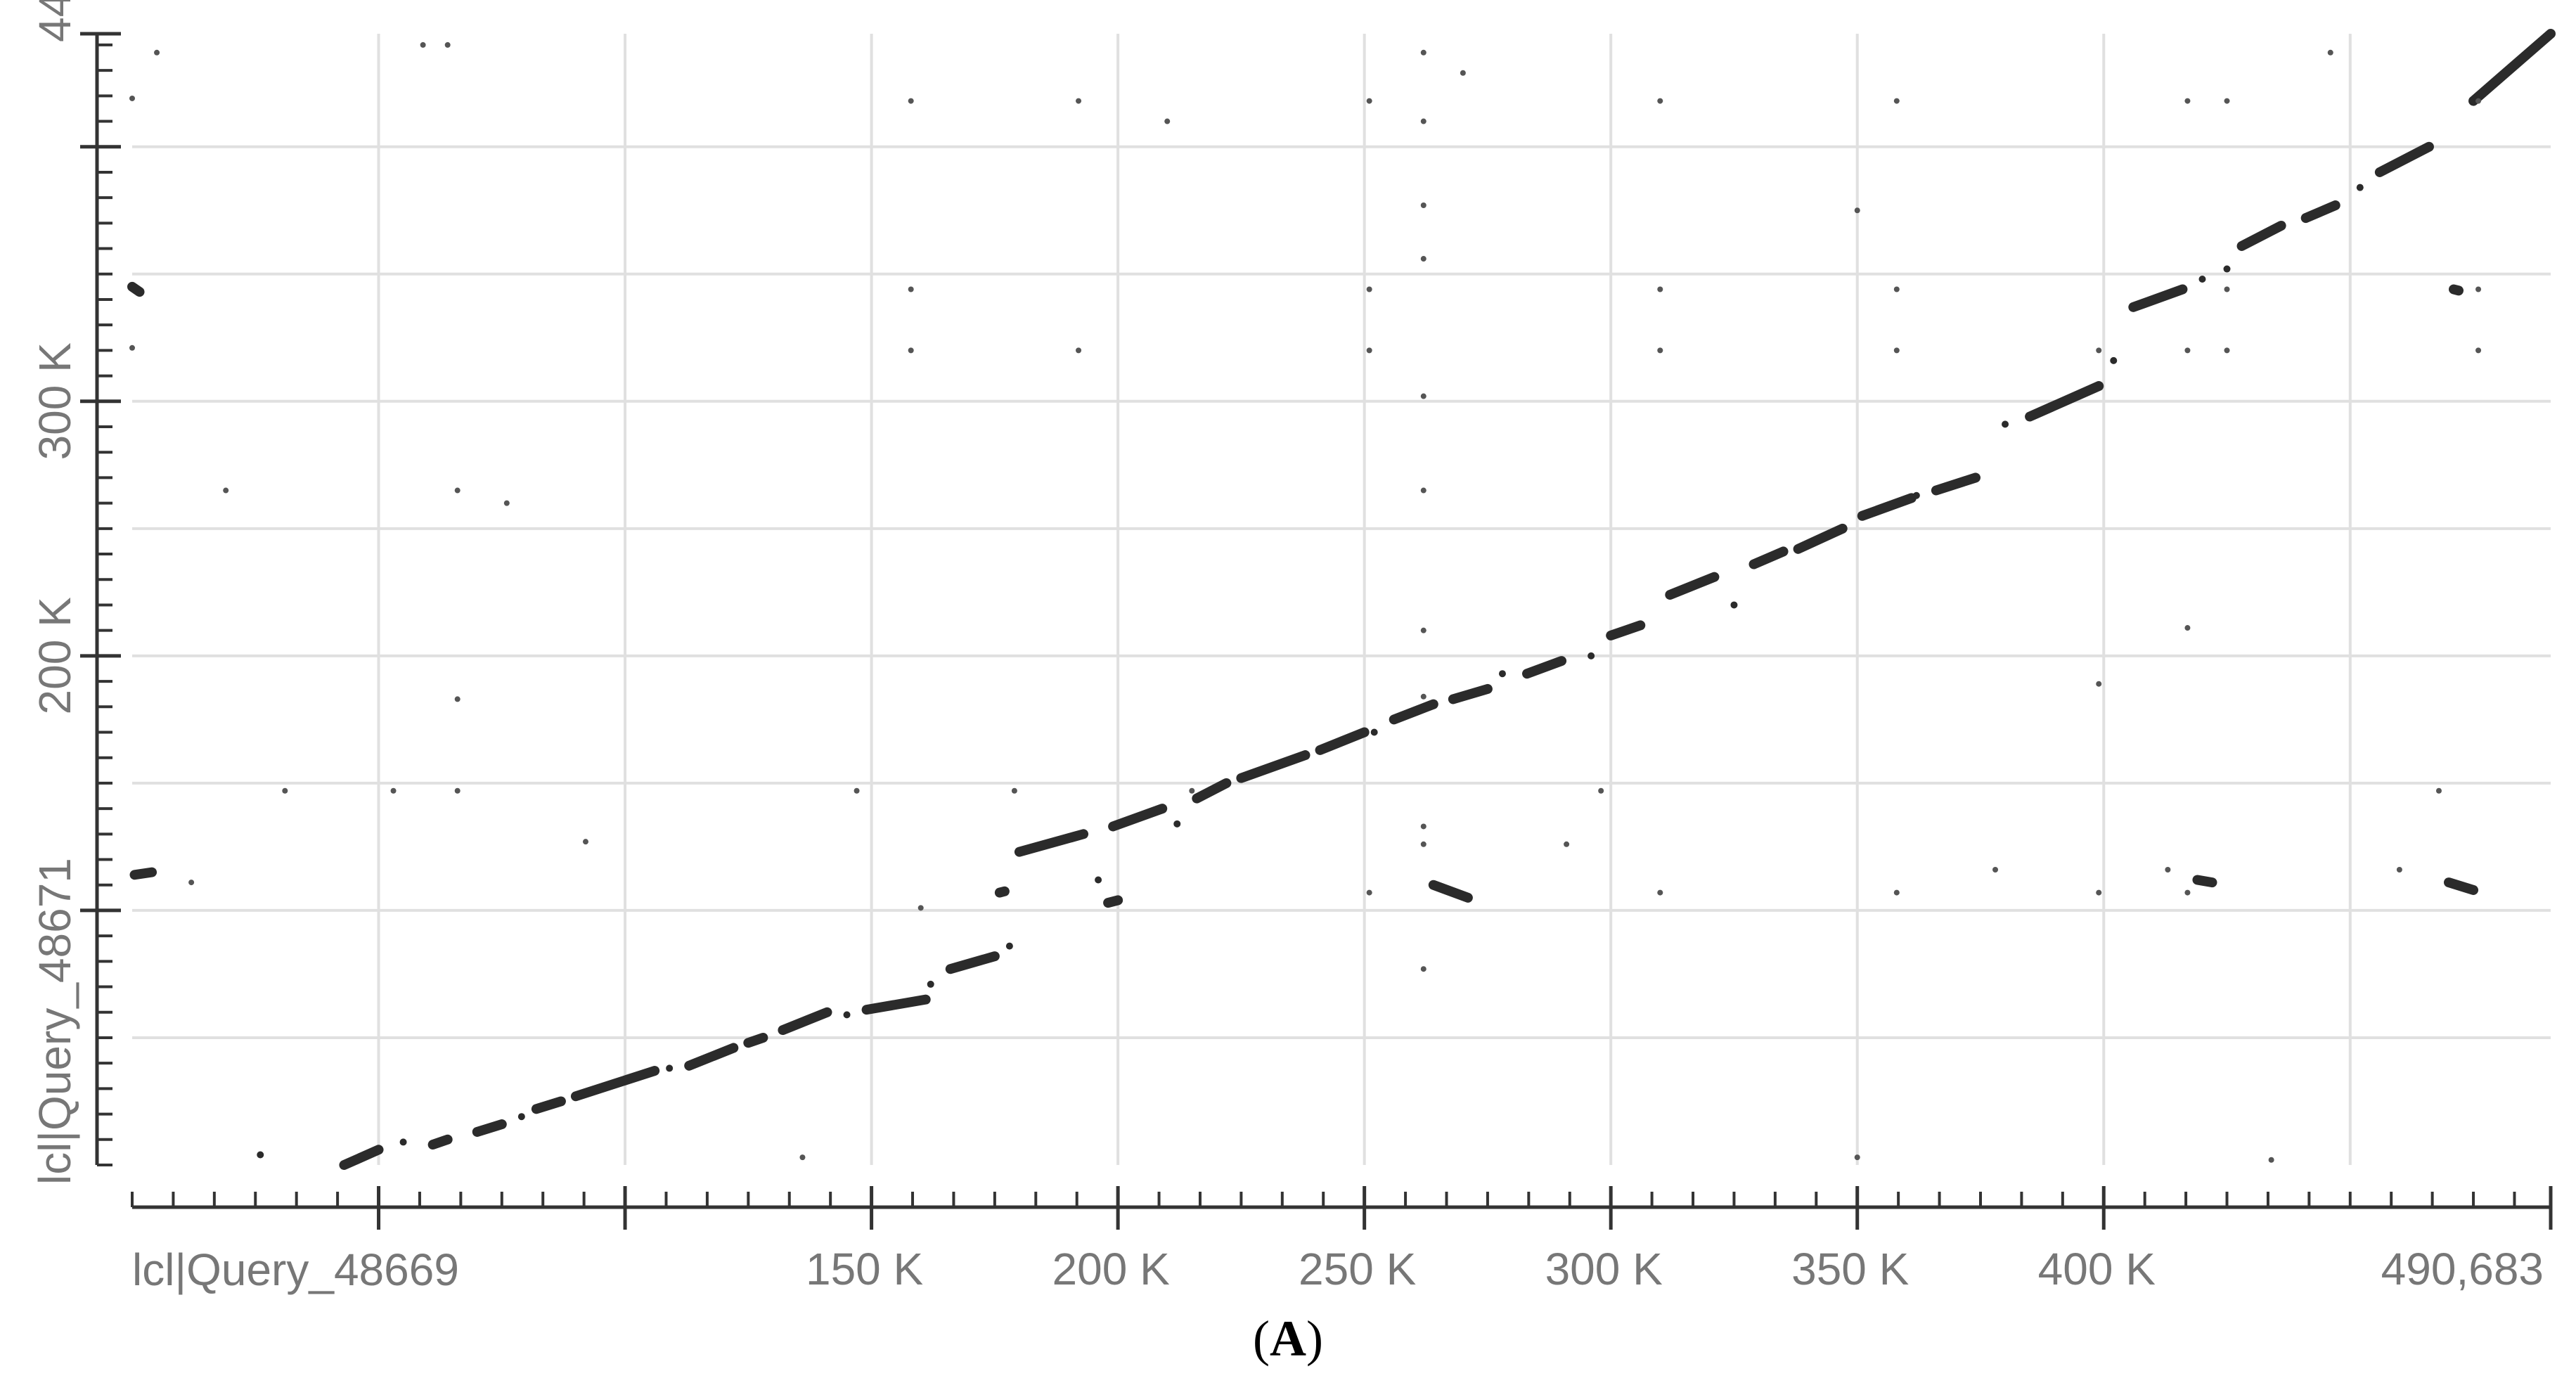  Describe the element at coordinates (864, 1269) in the screenshot. I see `x-tick-label: 150 K` at that location.